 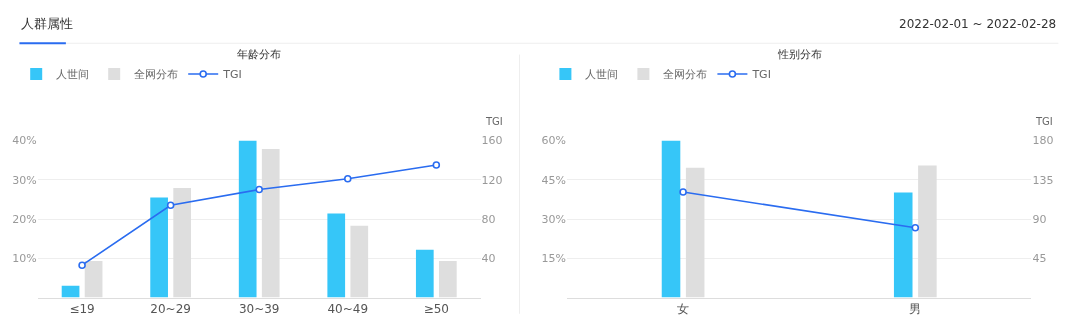 I want to click on x-tick-label: 女, so click(x=683, y=309).